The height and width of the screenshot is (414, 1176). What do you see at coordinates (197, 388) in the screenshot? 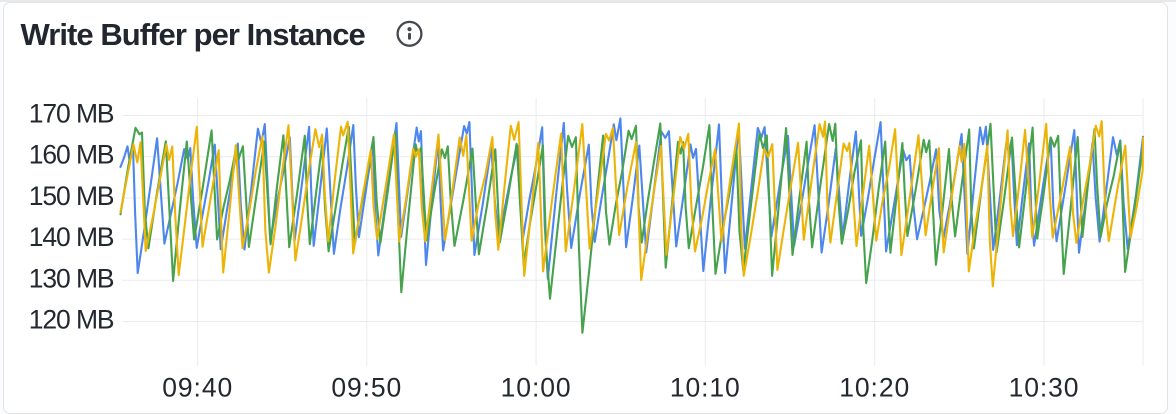
I see `svg-text: 09:40` at bounding box center [197, 388].